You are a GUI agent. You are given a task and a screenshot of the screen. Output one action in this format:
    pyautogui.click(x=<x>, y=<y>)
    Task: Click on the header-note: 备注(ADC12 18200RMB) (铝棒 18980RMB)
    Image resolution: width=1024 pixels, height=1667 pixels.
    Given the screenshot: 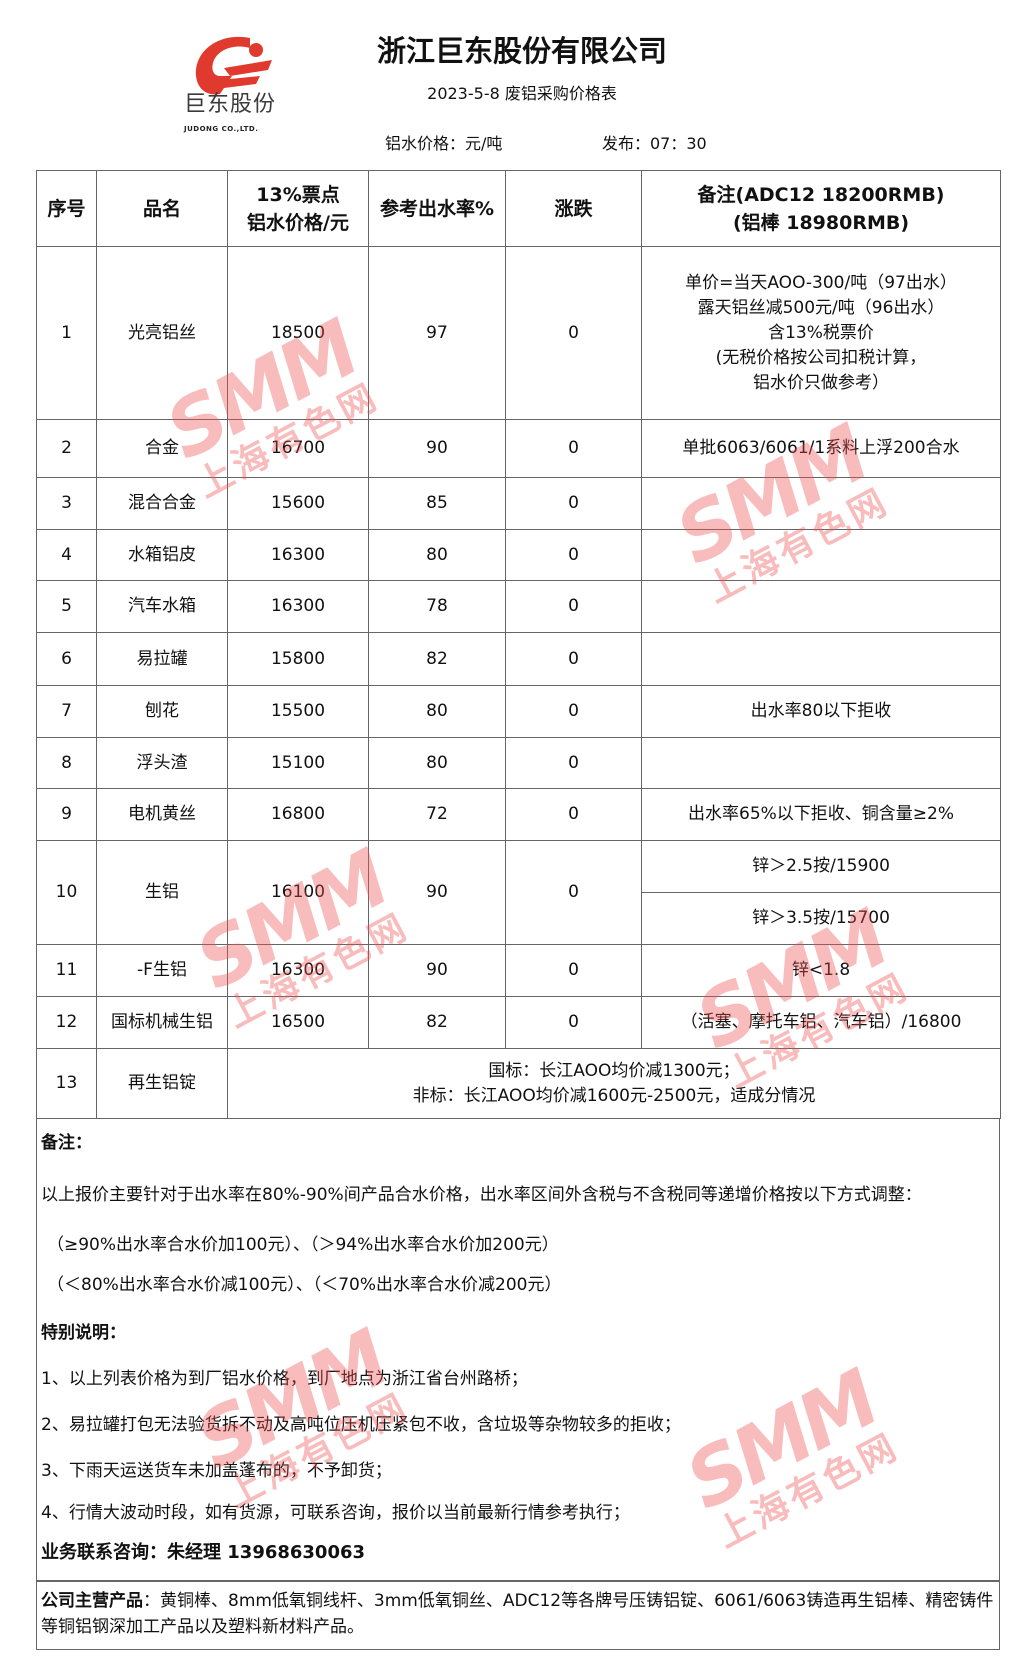 What is the action you would take?
    pyautogui.click(x=821, y=208)
    